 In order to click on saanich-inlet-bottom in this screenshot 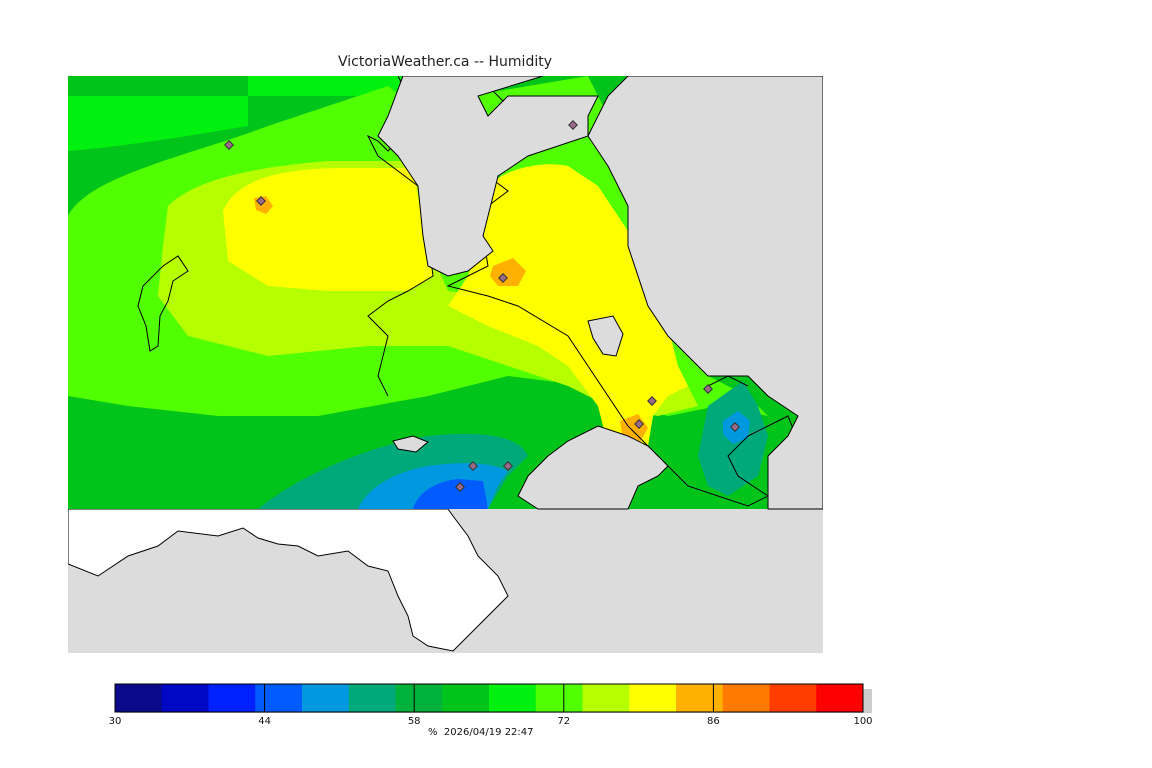, I will do `click(593, 467)`.